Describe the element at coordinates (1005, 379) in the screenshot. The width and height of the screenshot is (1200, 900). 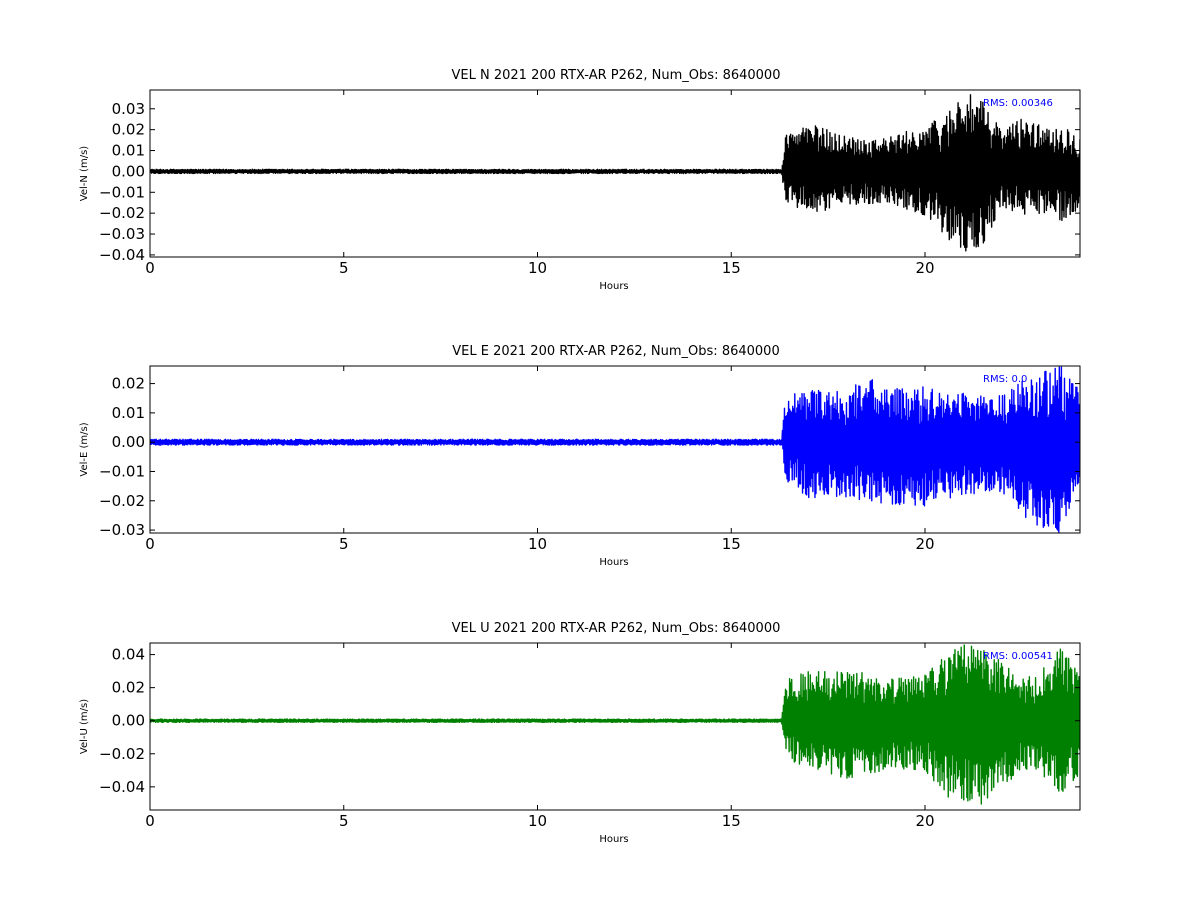
I see `rms-annotation: RMS: 0.0` at that location.